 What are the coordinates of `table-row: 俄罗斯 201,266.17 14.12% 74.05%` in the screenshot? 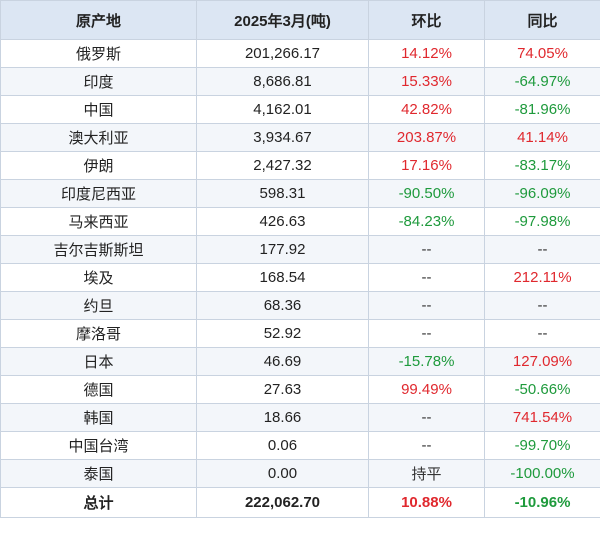 It's located at (300, 53).